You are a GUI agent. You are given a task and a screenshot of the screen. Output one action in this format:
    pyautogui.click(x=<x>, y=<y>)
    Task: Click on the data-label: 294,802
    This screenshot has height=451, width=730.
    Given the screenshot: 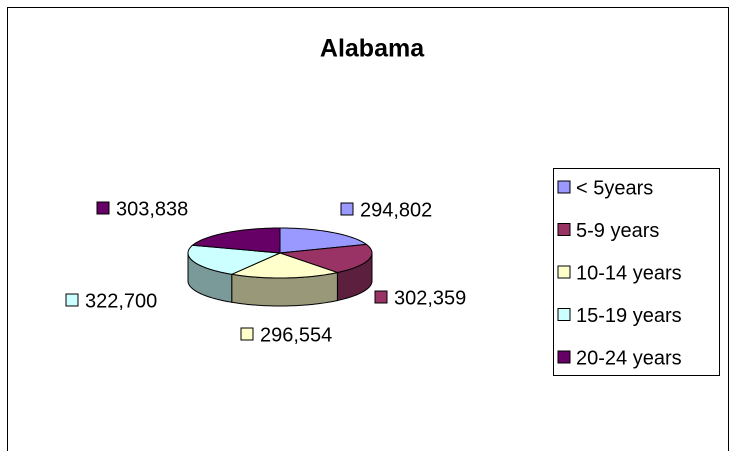 What is the action you would take?
    pyautogui.click(x=396, y=210)
    